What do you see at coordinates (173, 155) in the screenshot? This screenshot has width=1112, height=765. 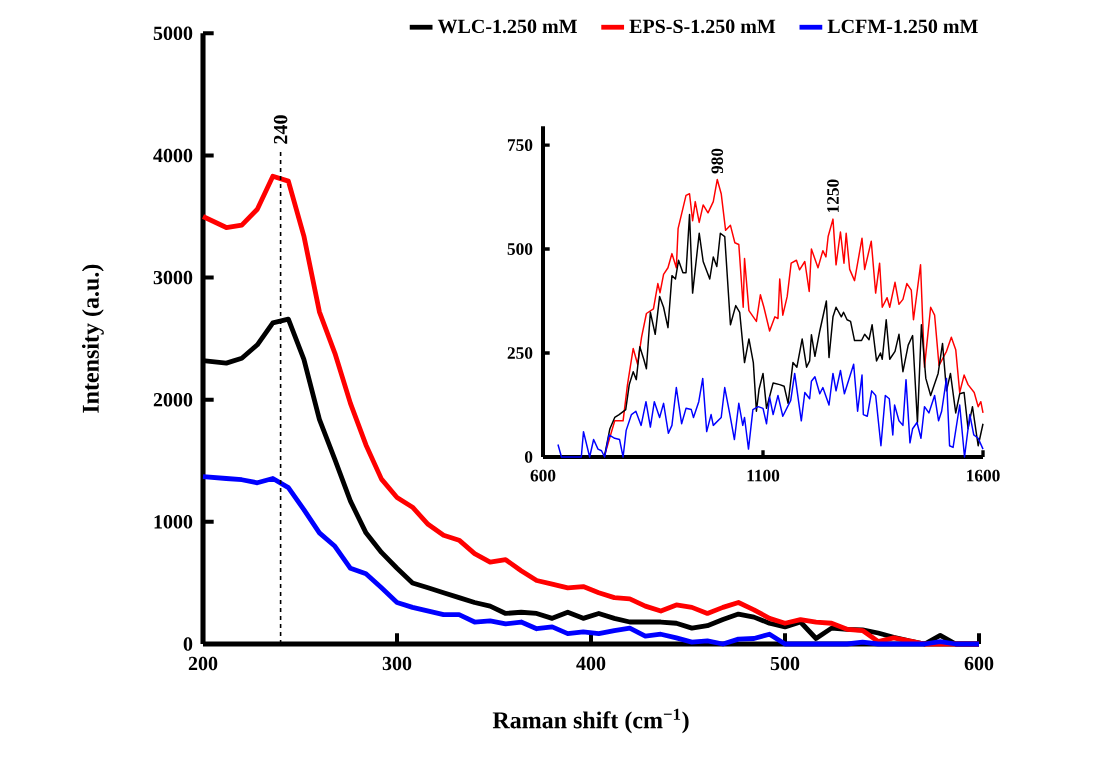 I see `y-tick-label: 4000` at bounding box center [173, 155].